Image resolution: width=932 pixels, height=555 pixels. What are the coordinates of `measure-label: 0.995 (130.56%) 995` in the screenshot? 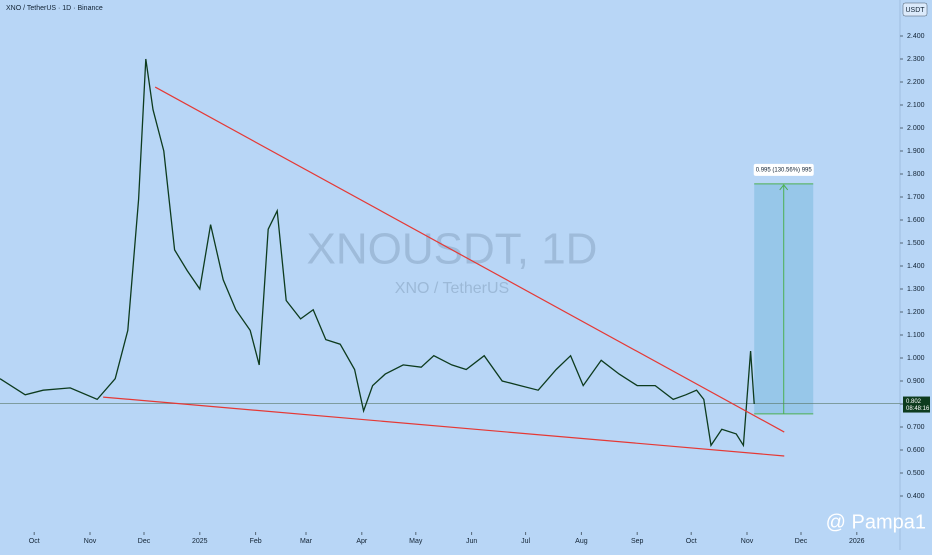 It's located at (784, 170).